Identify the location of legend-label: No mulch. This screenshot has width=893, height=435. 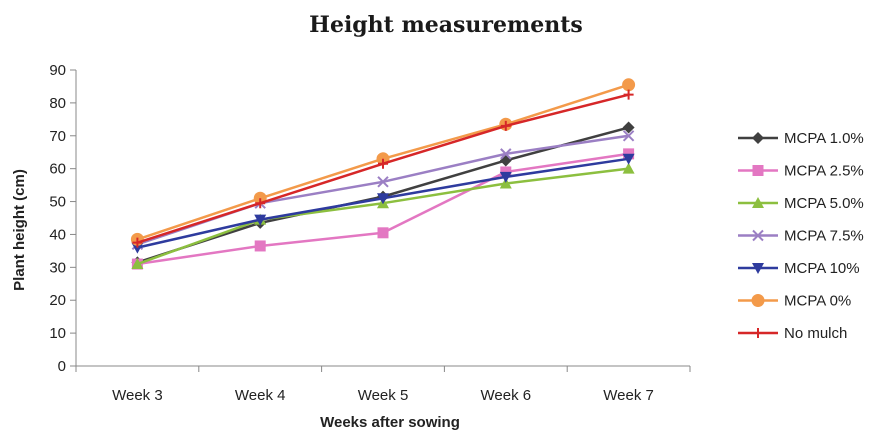
(815, 333).